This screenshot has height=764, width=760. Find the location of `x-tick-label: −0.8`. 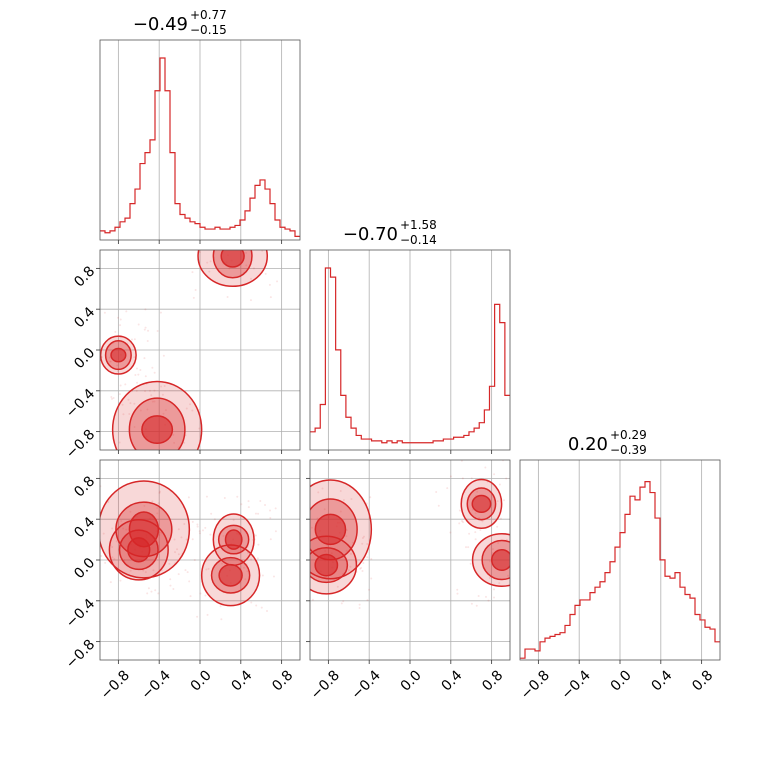

x-tick-label: −0.8 is located at coordinates (325, 684).